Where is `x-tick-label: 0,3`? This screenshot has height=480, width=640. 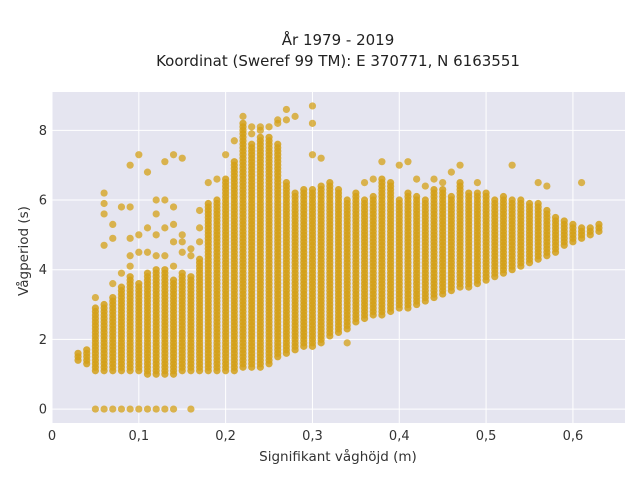
x-tick-label: 0,3 is located at coordinates (312, 436).